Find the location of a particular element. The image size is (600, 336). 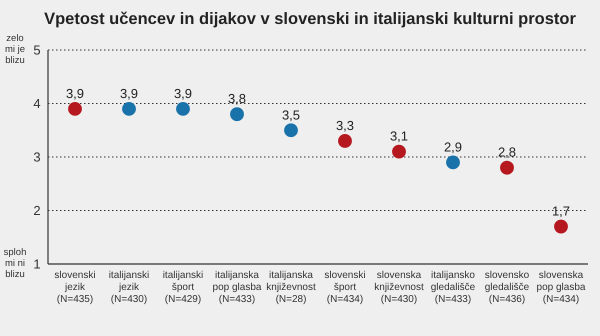

y-tick-label: 2 is located at coordinates (37, 210).